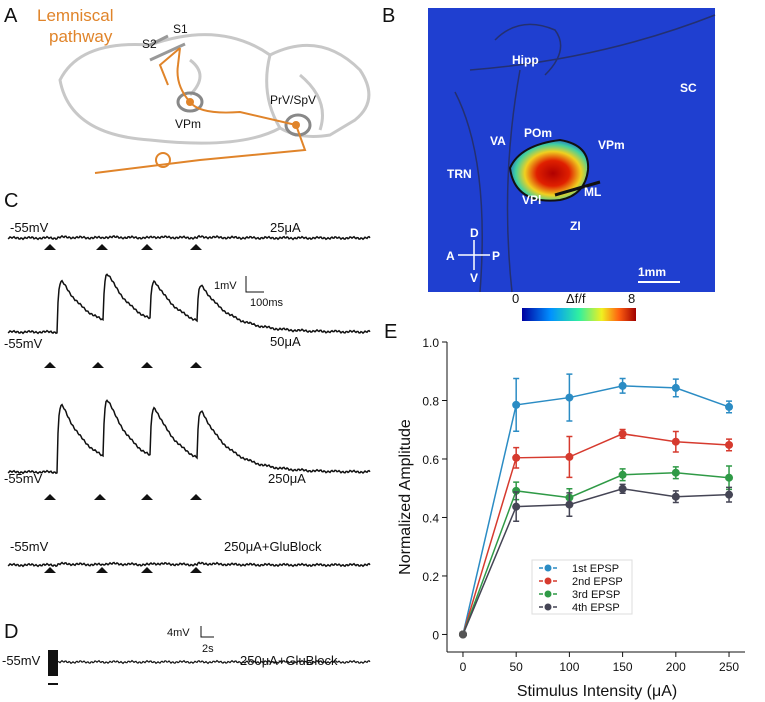 The width and height of the screenshot is (765, 702). Describe the element at coordinates (188, 124) in the screenshot. I see `area-label: VPm` at that location.